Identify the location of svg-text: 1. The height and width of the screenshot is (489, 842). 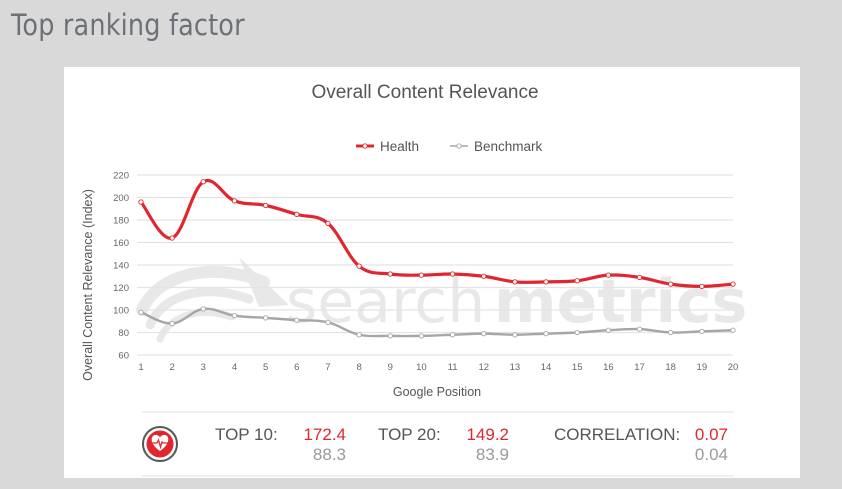
(140, 367).